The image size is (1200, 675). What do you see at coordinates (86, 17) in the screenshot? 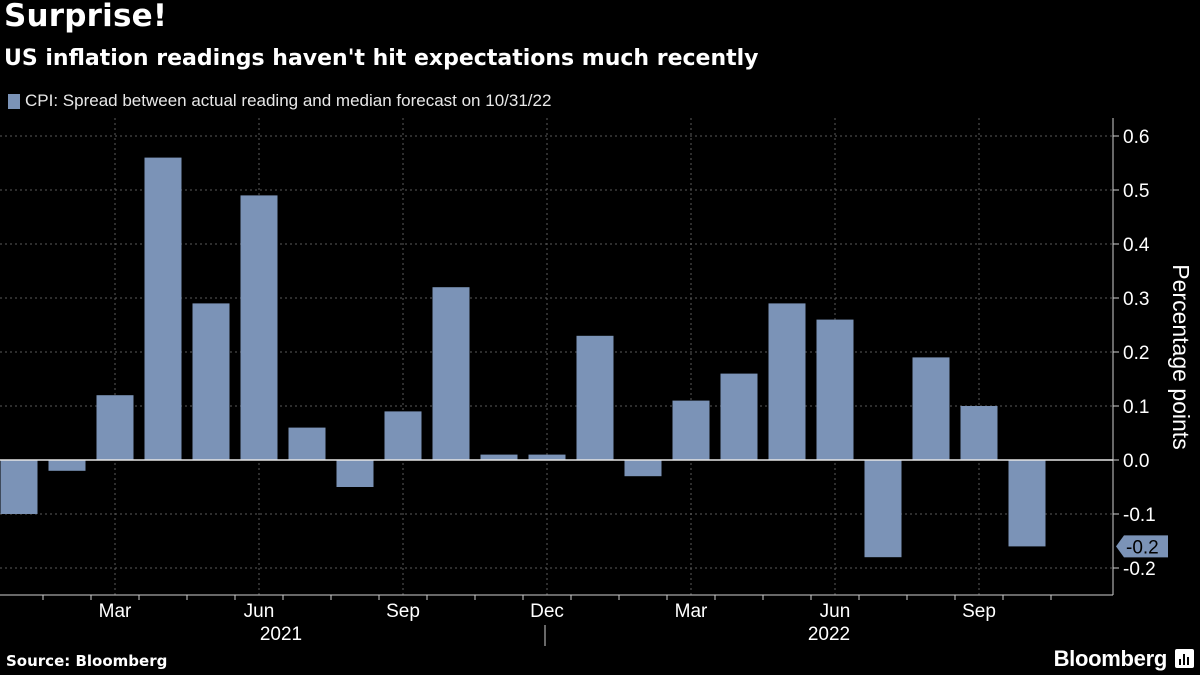
I see `chart-title: Surprise!` at bounding box center [86, 17].